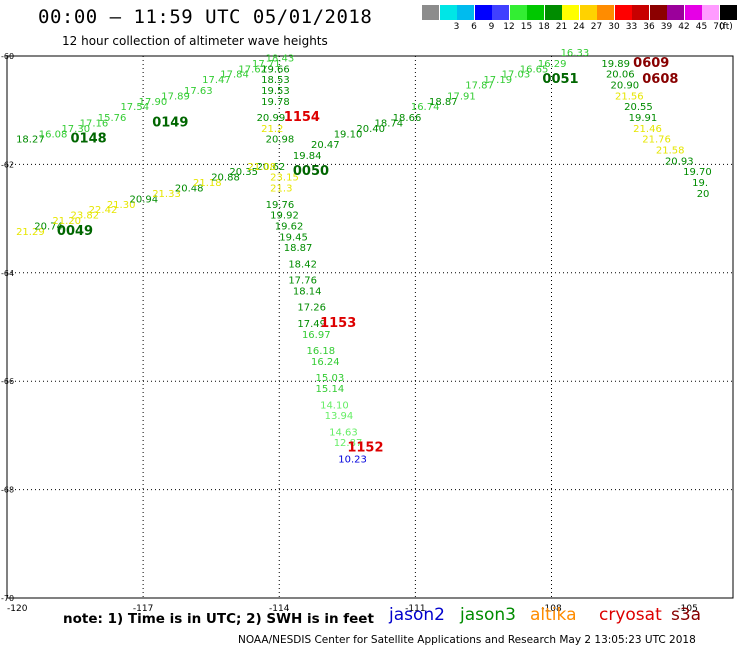 This screenshot has width=740, height=650. I want to click on colorbar-label: 12, so click(509, 27).